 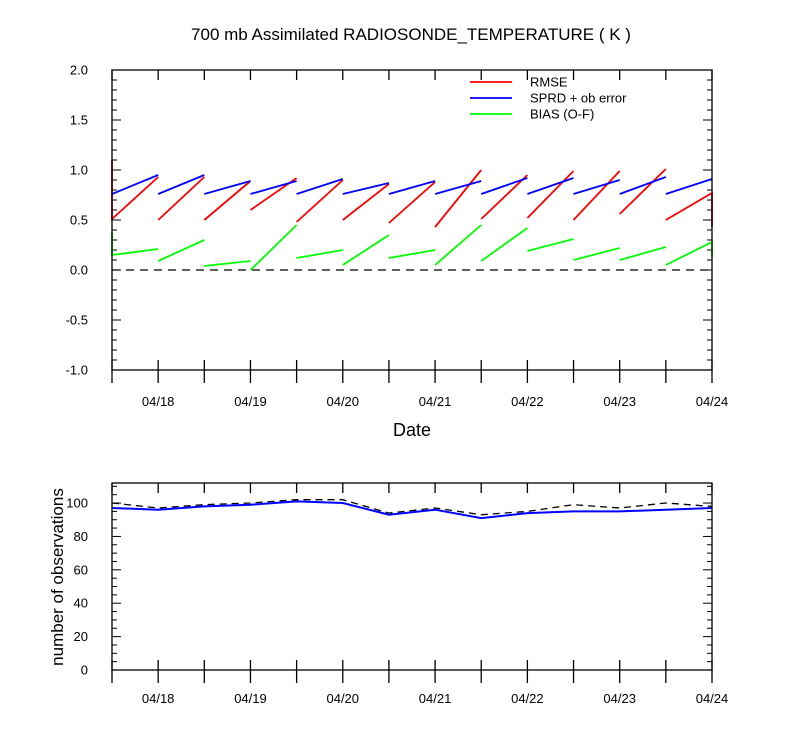 I want to click on series-possible, so click(x=412, y=507).